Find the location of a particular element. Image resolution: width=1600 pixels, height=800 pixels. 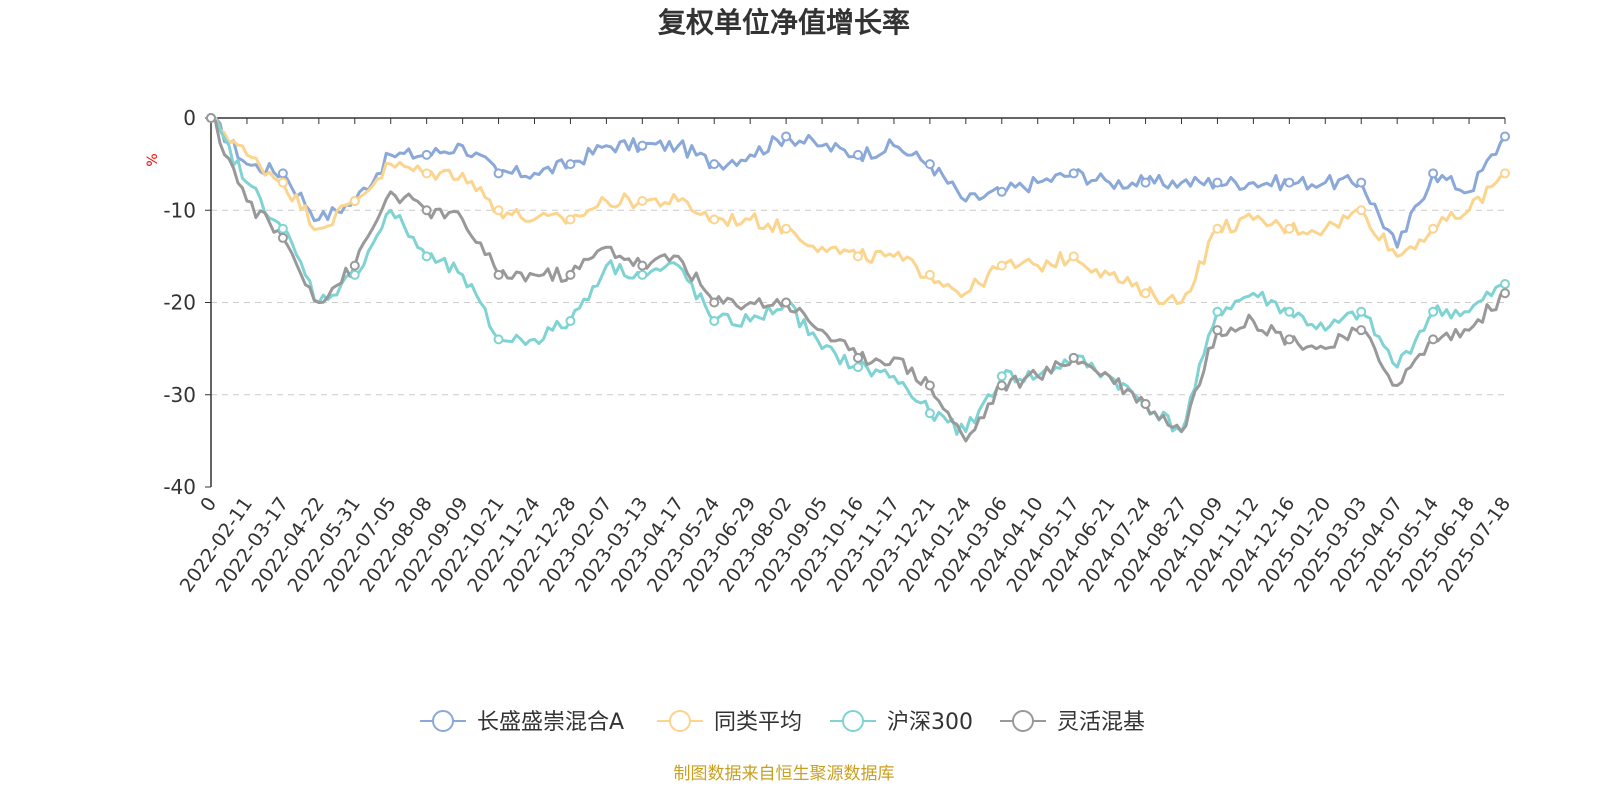

y-tick-label: -40 is located at coordinates (179, 487).